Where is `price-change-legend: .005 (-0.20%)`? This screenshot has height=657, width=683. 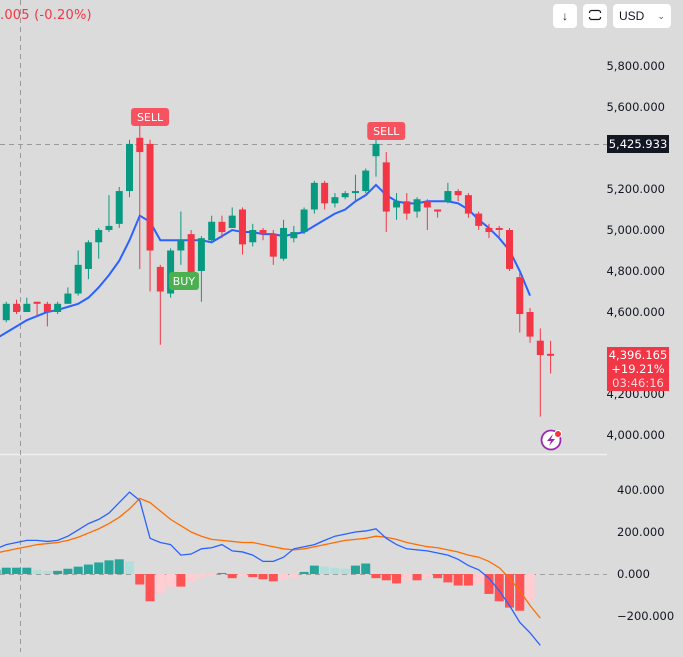
price-change-legend: .005 (-0.20%) is located at coordinates (46, 15).